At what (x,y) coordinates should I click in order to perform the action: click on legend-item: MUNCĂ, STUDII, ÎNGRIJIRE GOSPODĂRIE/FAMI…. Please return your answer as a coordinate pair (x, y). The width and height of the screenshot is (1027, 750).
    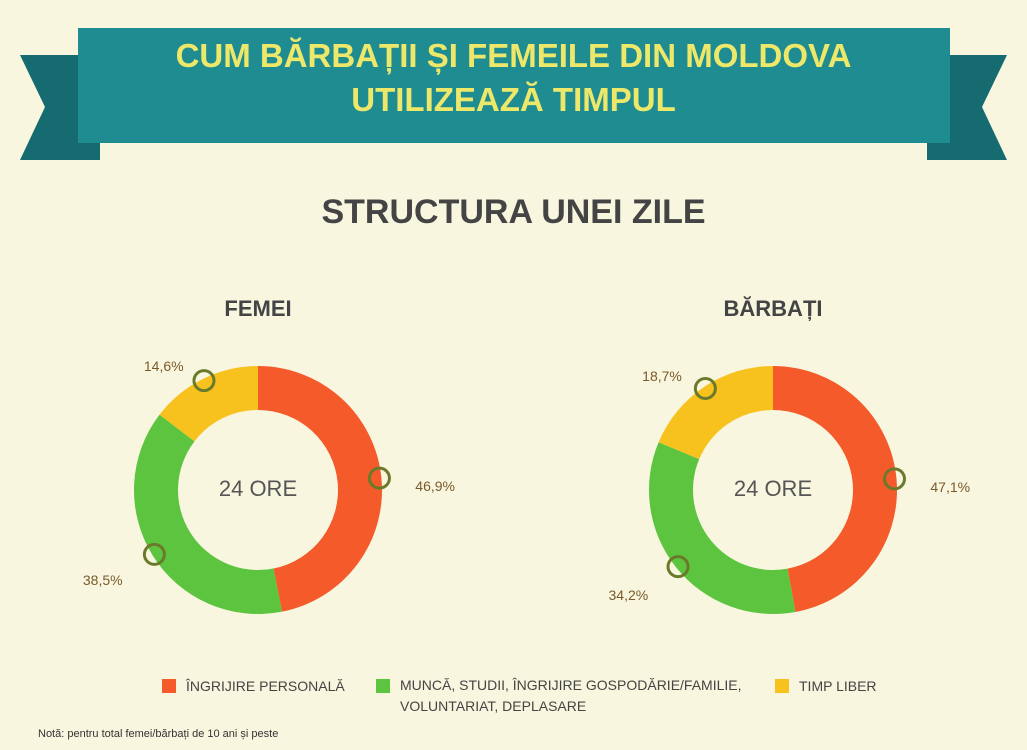
    Looking at the image, I should click on (561, 697).